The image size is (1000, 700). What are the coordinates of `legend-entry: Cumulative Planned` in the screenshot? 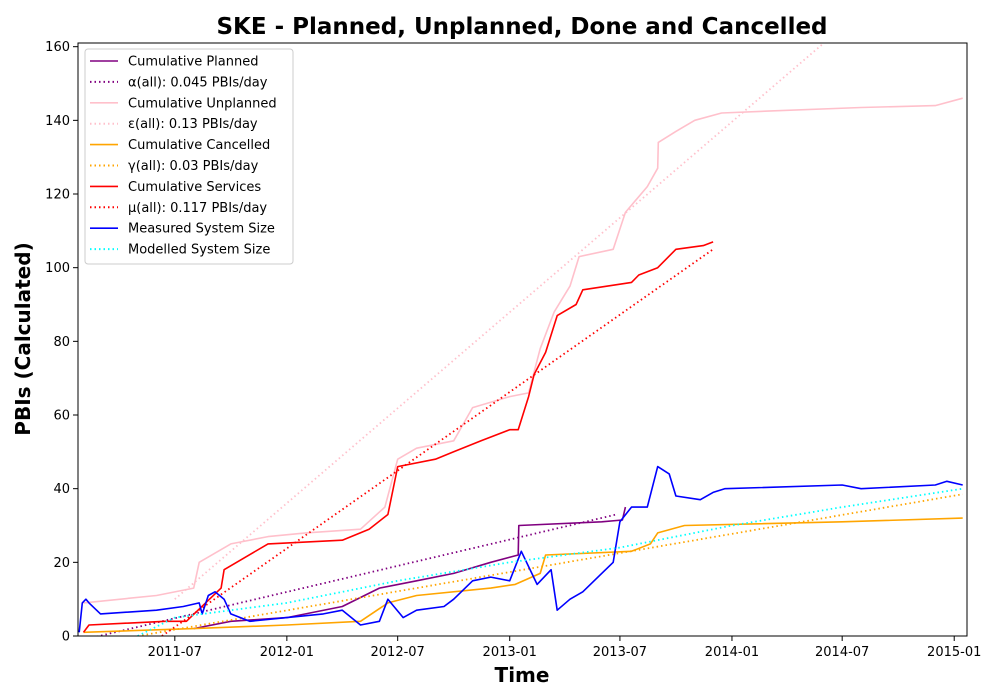 It's located at (193, 62).